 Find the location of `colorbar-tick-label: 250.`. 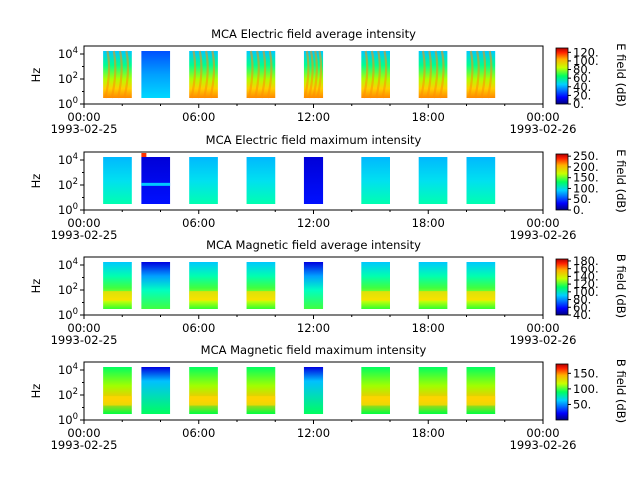

colorbar-tick-label: 250. is located at coordinates (586, 156).